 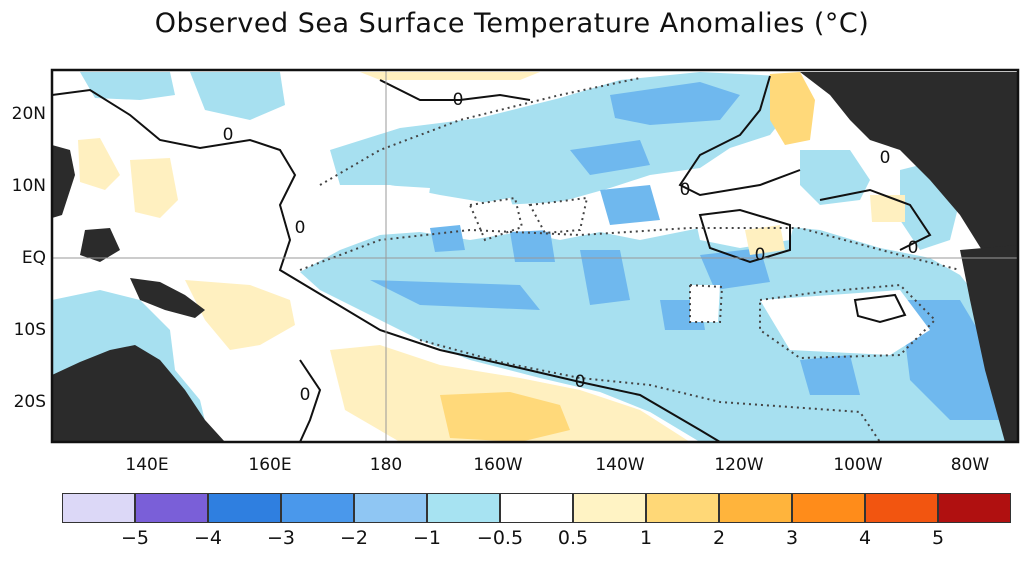 What do you see at coordinates (719, 538) in the screenshot?
I see `color-scale-label: 2` at bounding box center [719, 538].